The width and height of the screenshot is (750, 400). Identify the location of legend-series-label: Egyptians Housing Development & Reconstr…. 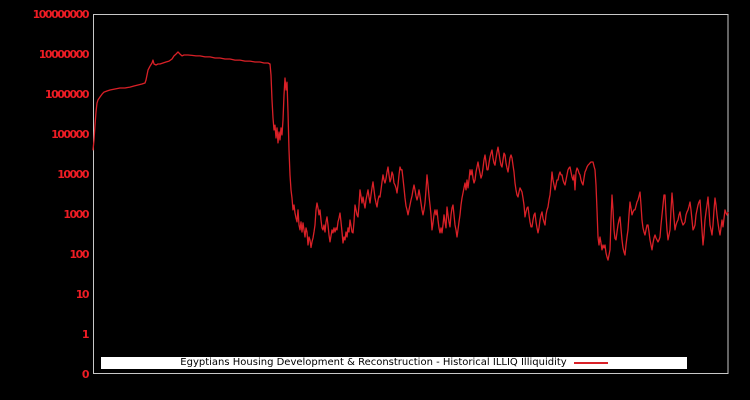
(373, 362).